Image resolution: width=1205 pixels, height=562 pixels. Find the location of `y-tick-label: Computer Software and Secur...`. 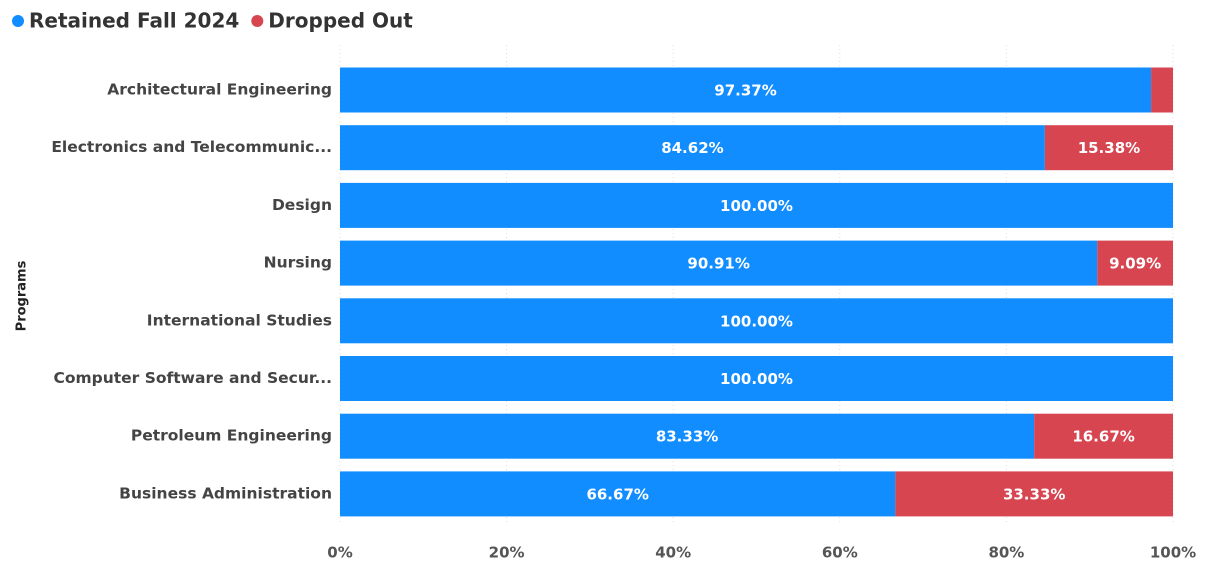

y-tick-label: Computer Software and Secur... is located at coordinates (192, 378).